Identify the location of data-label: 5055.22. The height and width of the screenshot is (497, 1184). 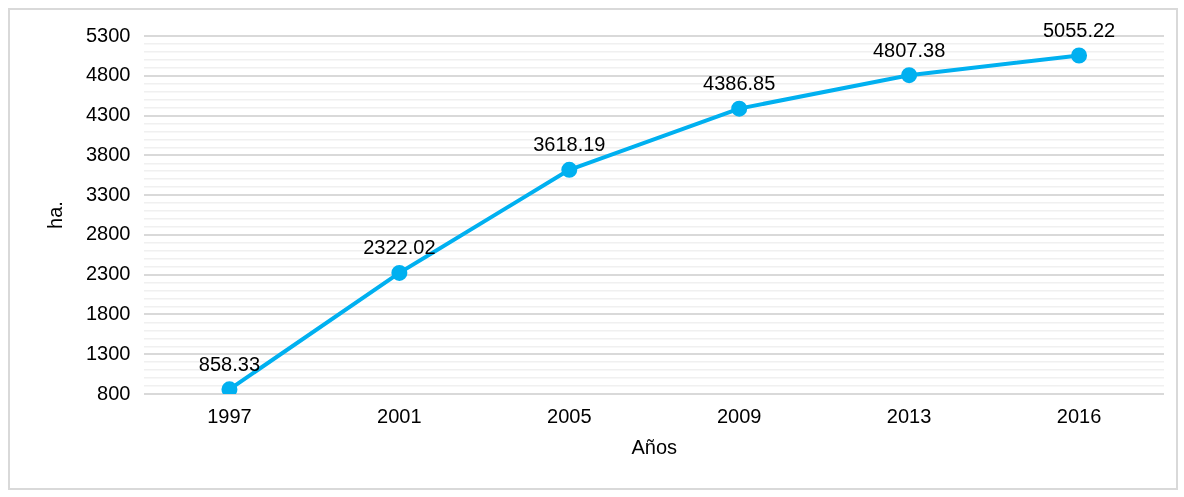
(1079, 29).